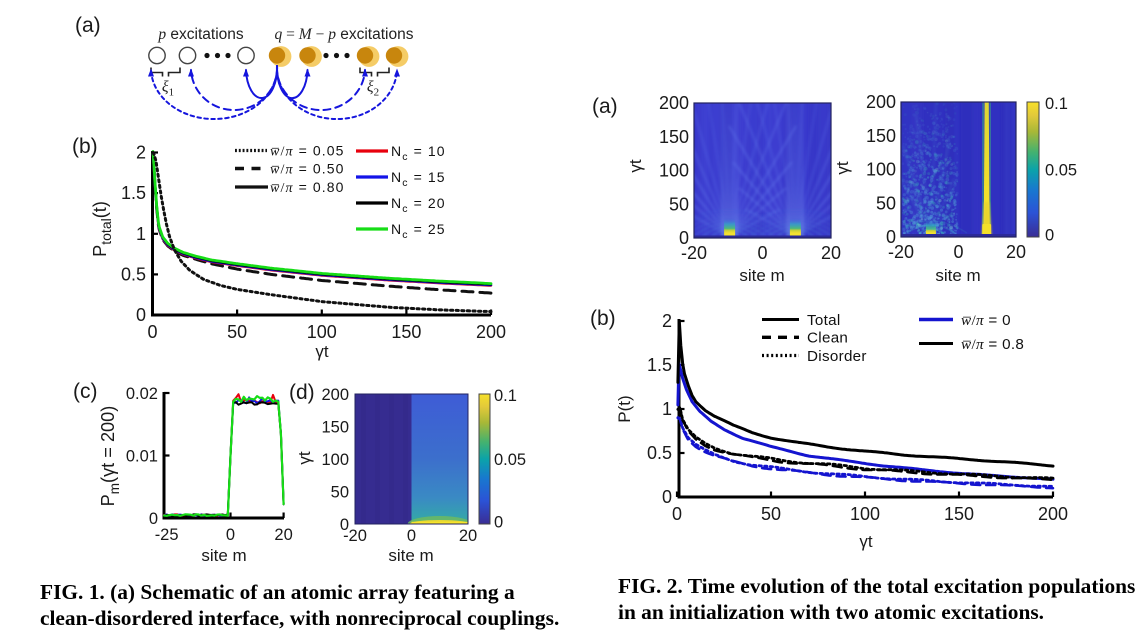 The image size is (1147, 643). What do you see at coordinates (824, 320) in the screenshot?
I see `svg-text: Total` at bounding box center [824, 320].